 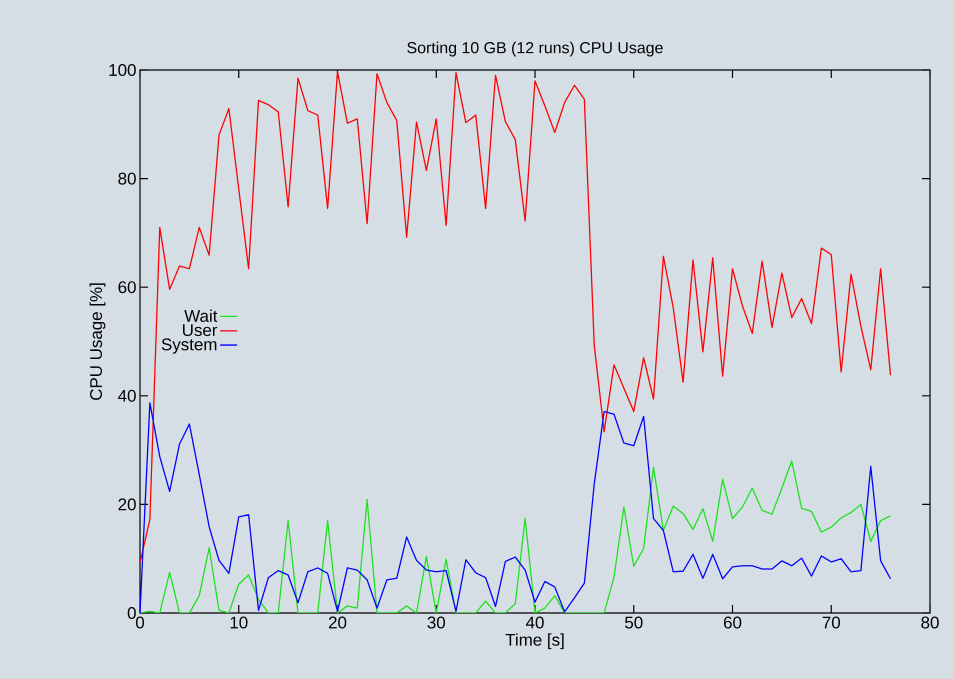 I want to click on legend-label: Wait, so click(x=201, y=316).